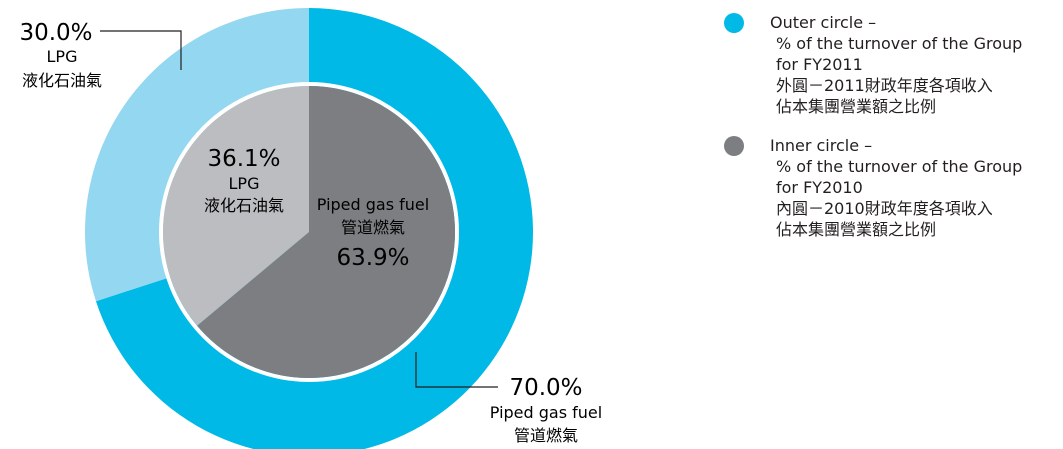 This screenshot has width=1063, height=449. Describe the element at coordinates (373, 204) in the screenshot. I see `inner-piped-en-label: Piped gas fuel` at that location.